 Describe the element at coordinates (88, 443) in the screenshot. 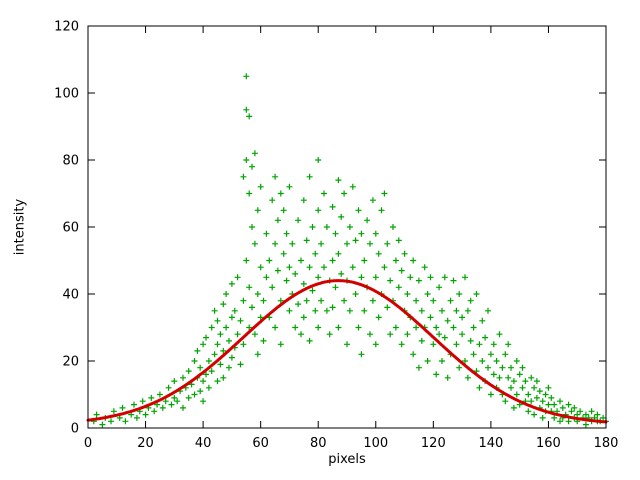

I see `x-tick-label: 0` at that location.